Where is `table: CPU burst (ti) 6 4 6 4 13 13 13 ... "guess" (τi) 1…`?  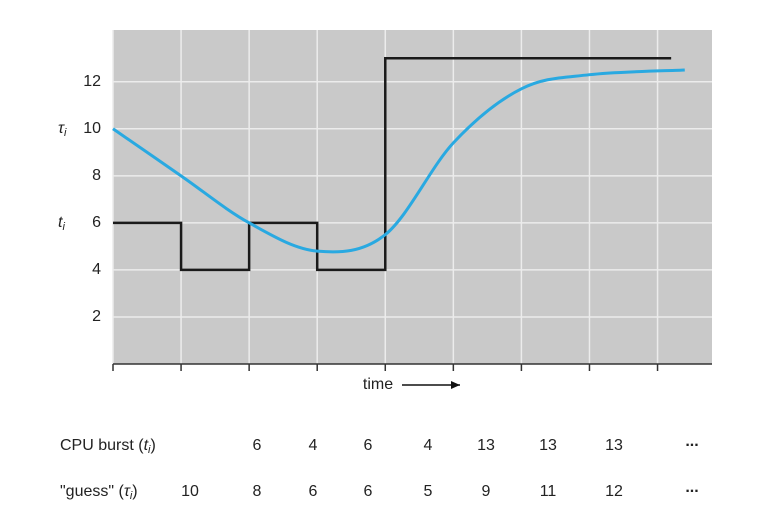 table: CPU burst (ti) 6 4 6 4 13 13 13 ... "guess" (τi) 1… is located at coordinates (379, 467).